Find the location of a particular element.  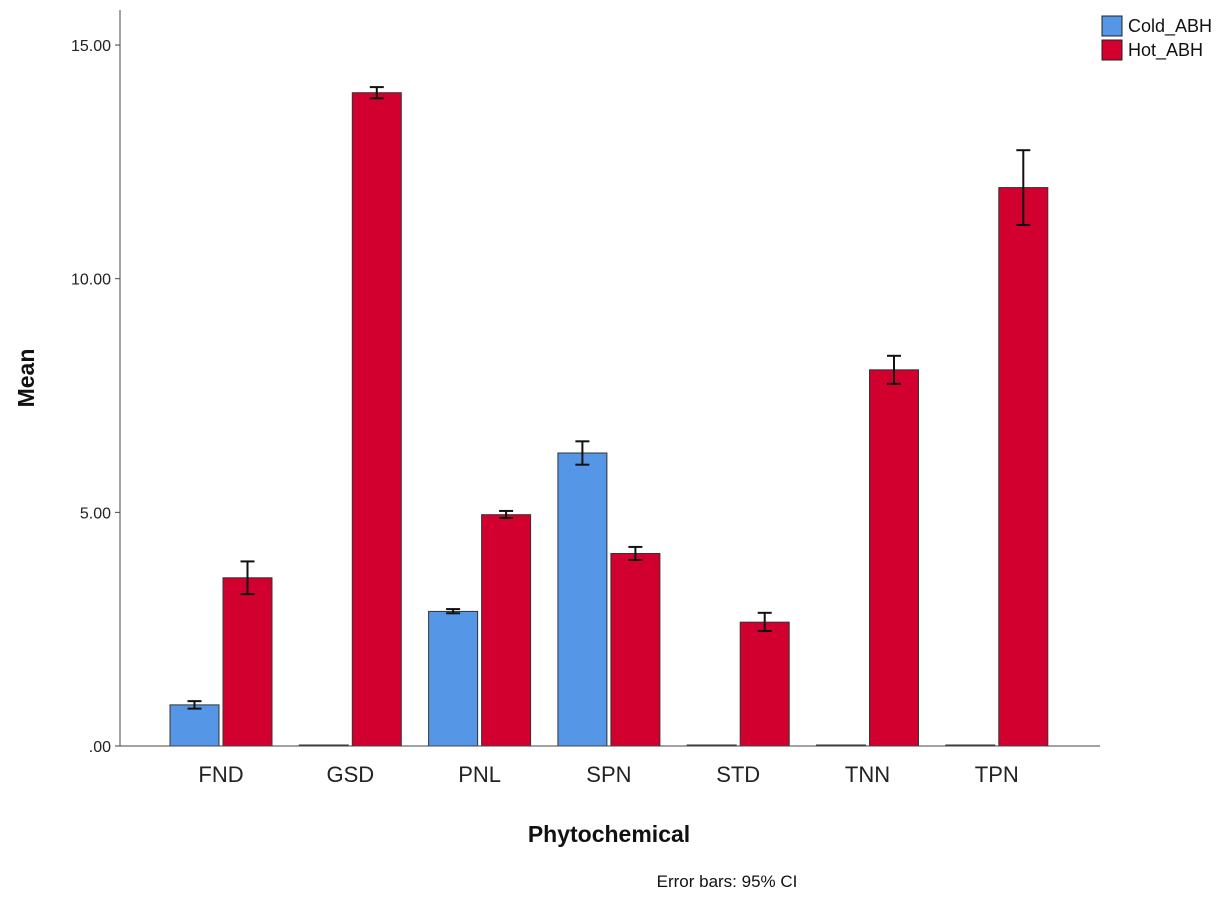

bar-hot-abh-pnl is located at coordinates (506, 630).